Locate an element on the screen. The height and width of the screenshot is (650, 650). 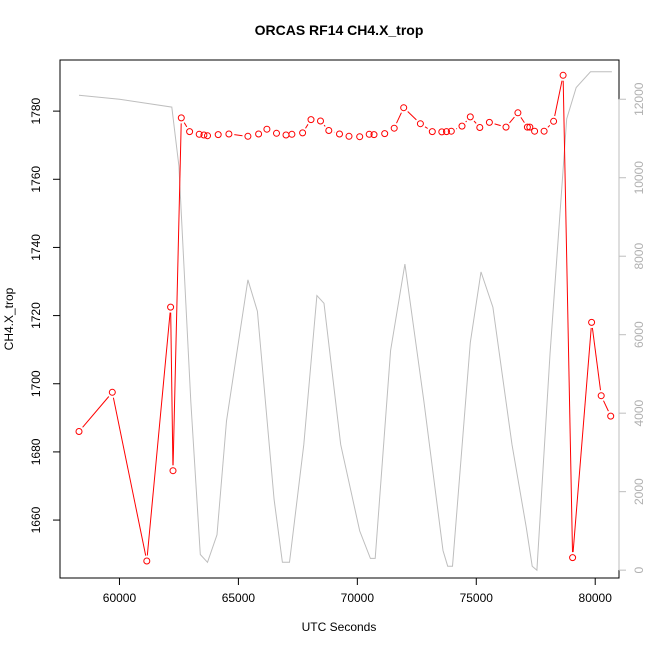
x-tick-label: 70000 is located at coordinates (358, 598).